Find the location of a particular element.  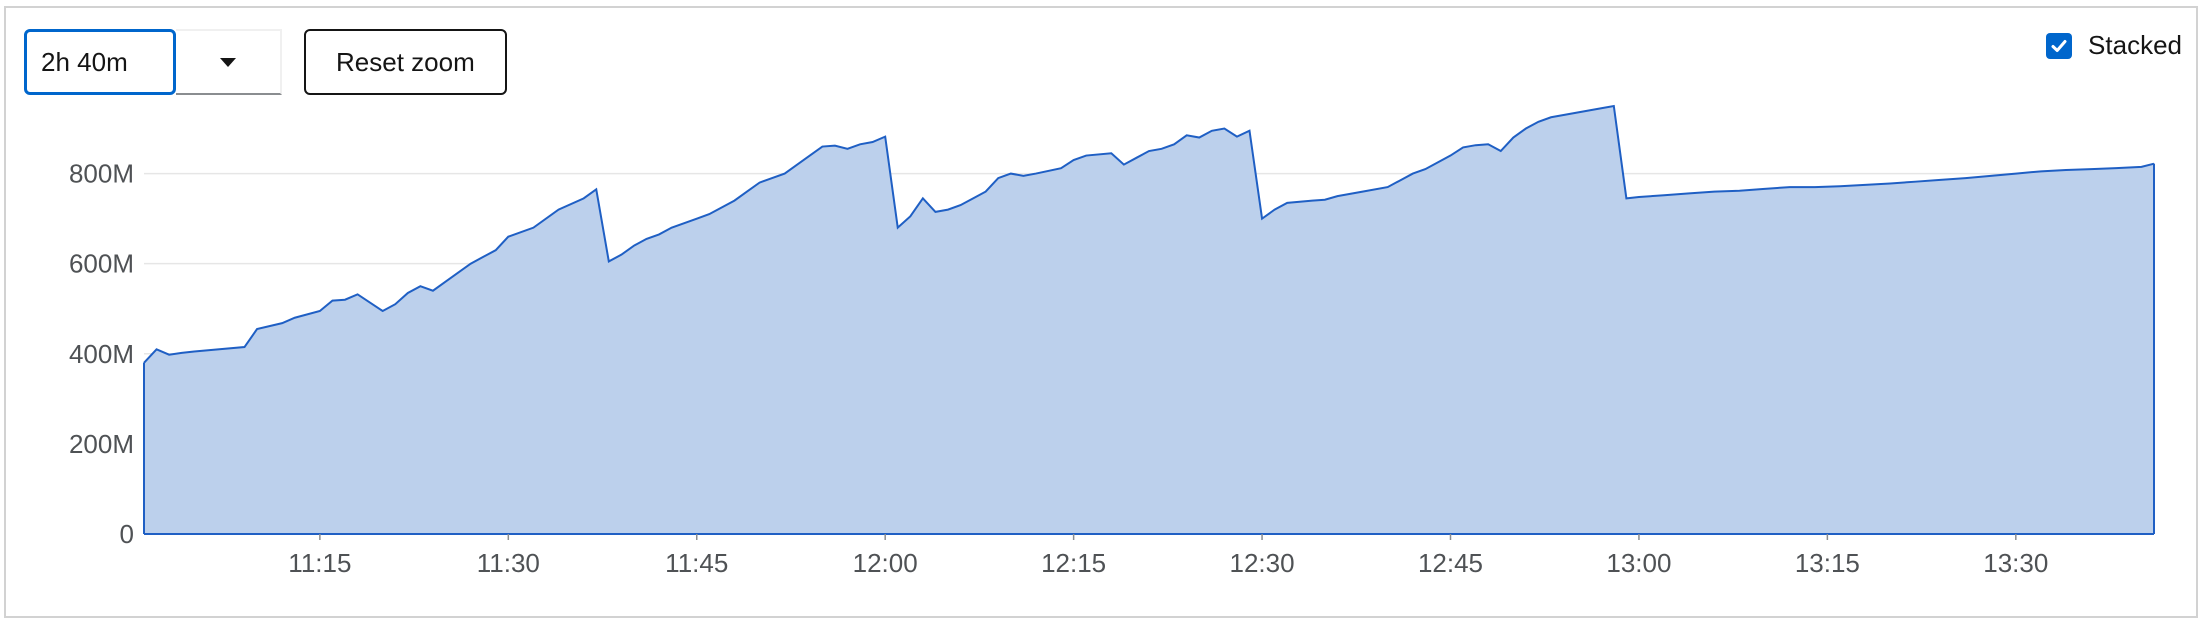

stacked-toggle: Stacked is located at coordinates (2114, 45).